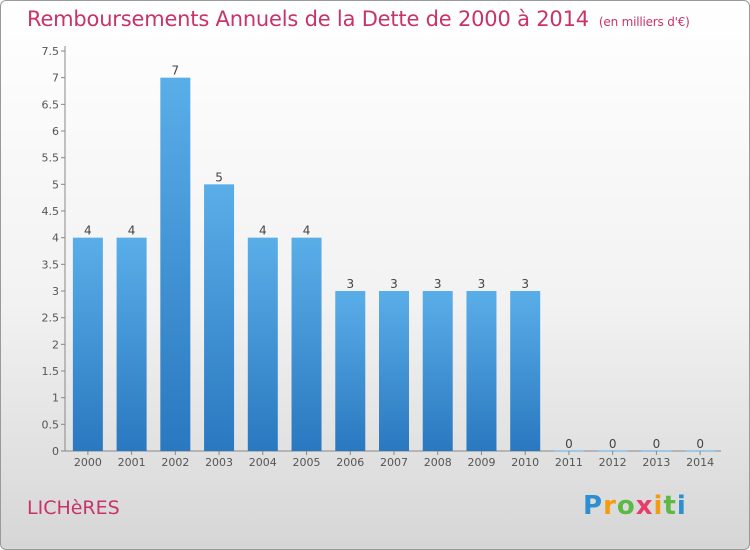  Describe the element at coordinates (132, 462) in the screenshot. I see `x-tick-label: 2001` at that location.